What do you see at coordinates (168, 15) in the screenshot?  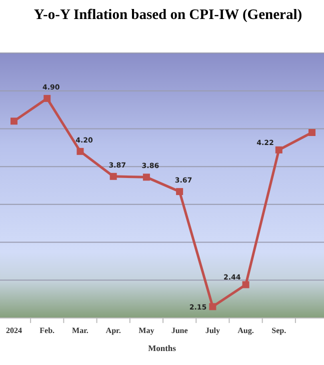 I see `chart-title: Y-o-Y Inflation based on CPI-IW (General)` at bounding box center [168, 15].